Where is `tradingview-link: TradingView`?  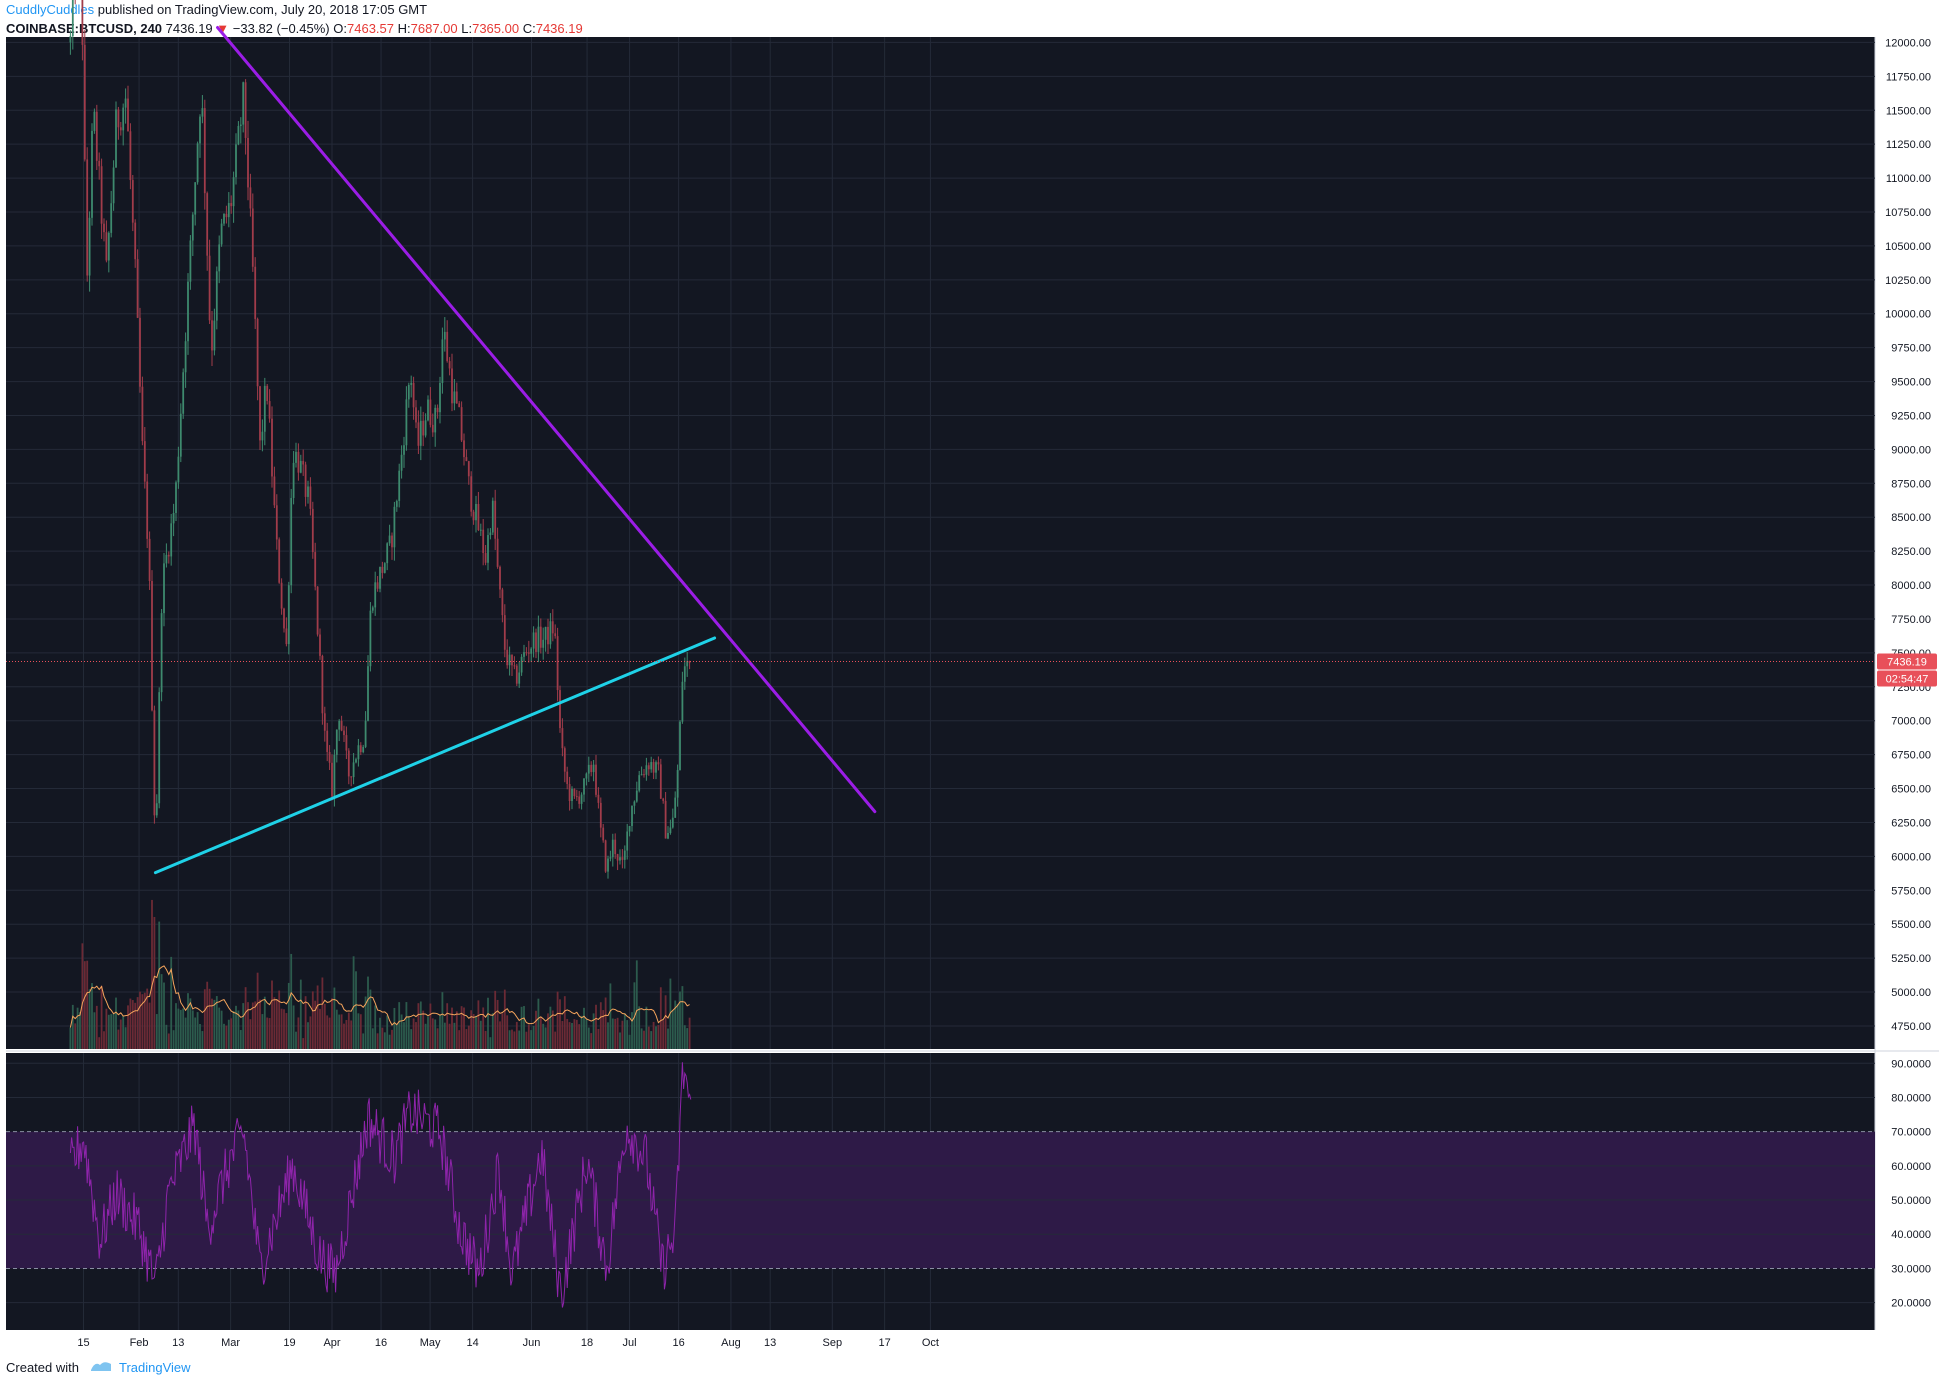 tradingview-link: TradingView is located at coordinates (154, 1367).